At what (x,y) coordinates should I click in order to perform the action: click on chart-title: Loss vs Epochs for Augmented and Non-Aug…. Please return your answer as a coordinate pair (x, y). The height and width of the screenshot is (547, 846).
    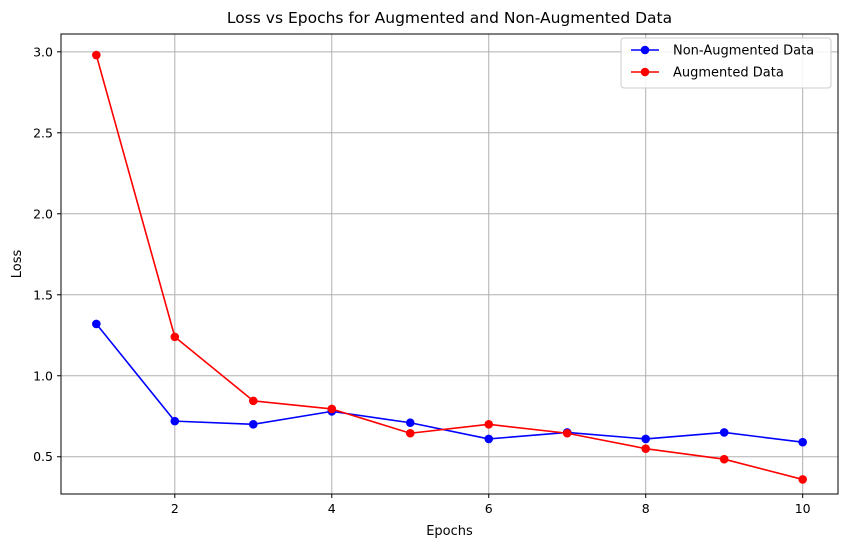
    Looking at the image, I should click on (449, 18).